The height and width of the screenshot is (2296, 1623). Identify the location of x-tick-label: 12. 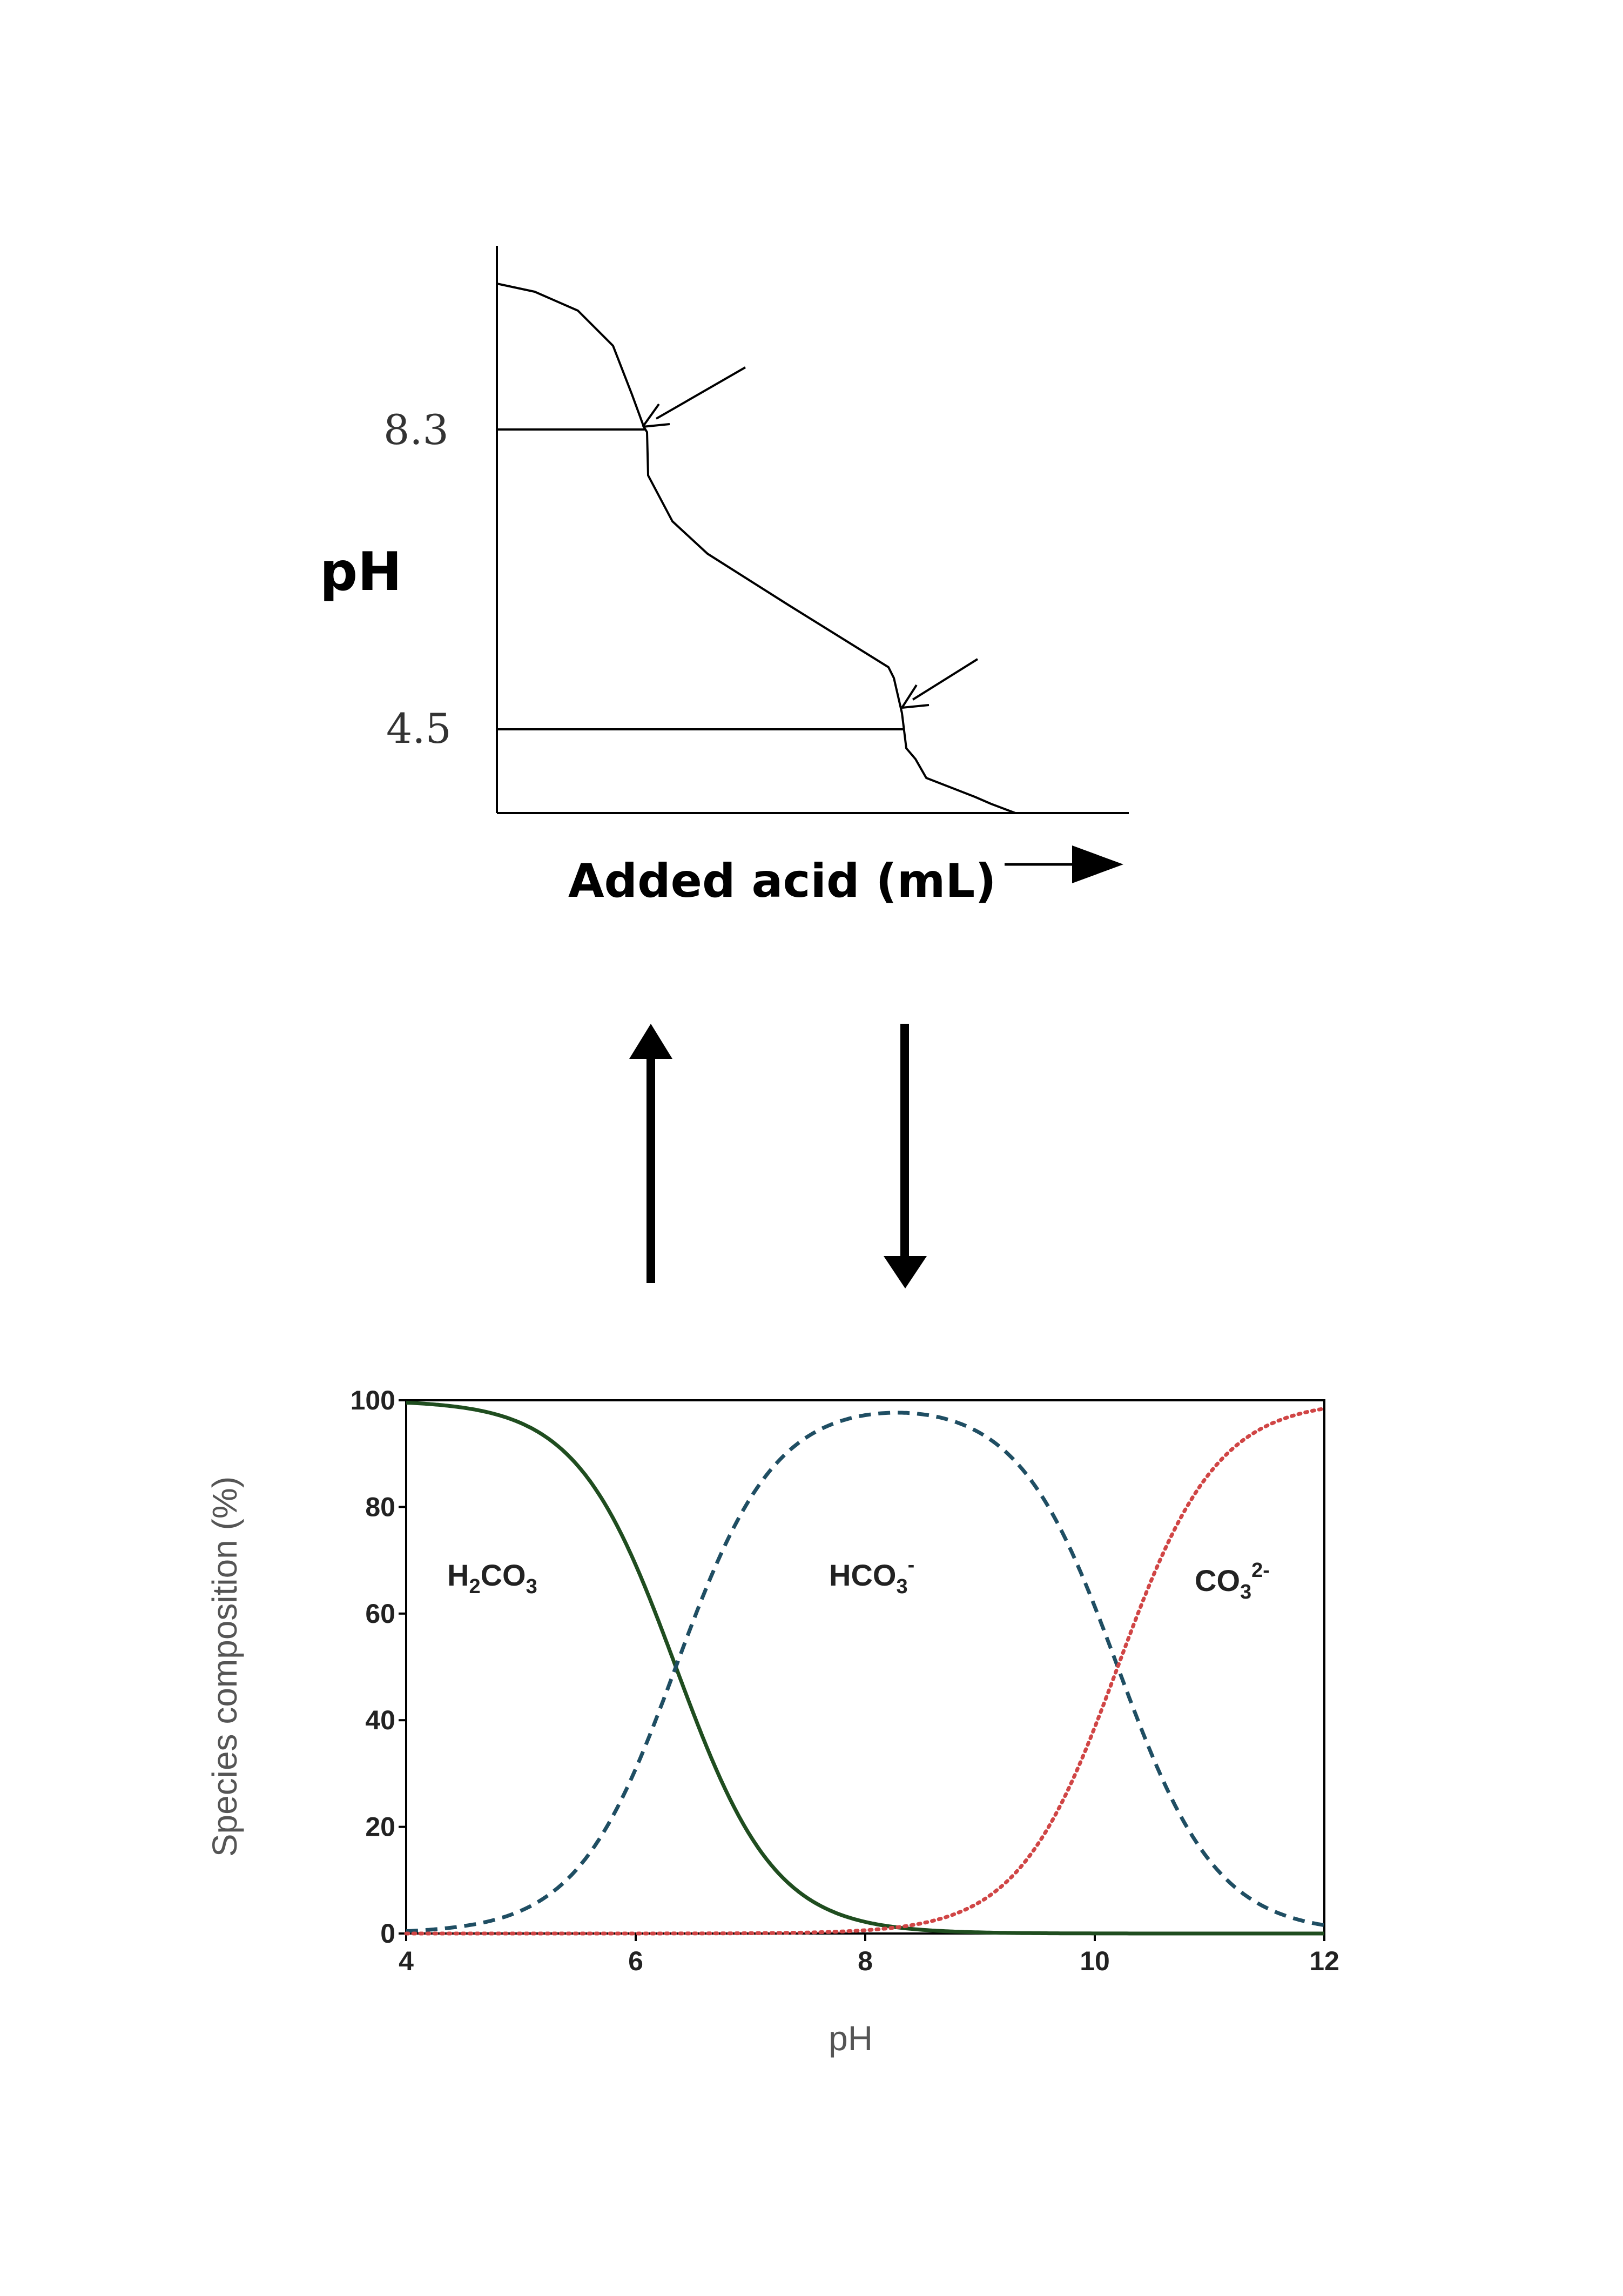
(1324, 1961).